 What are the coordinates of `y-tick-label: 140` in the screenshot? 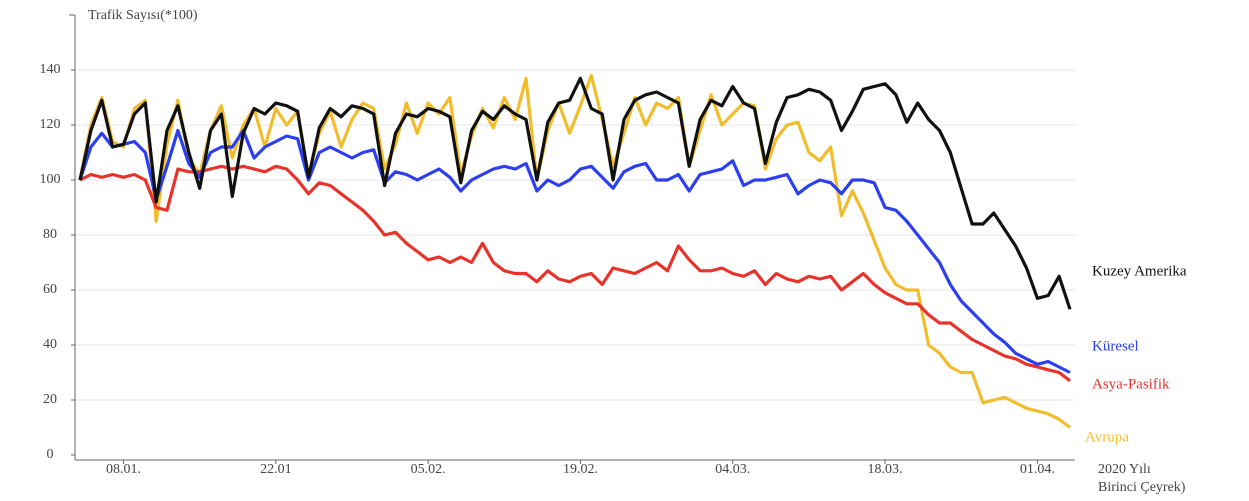 It's located at (50, 69).